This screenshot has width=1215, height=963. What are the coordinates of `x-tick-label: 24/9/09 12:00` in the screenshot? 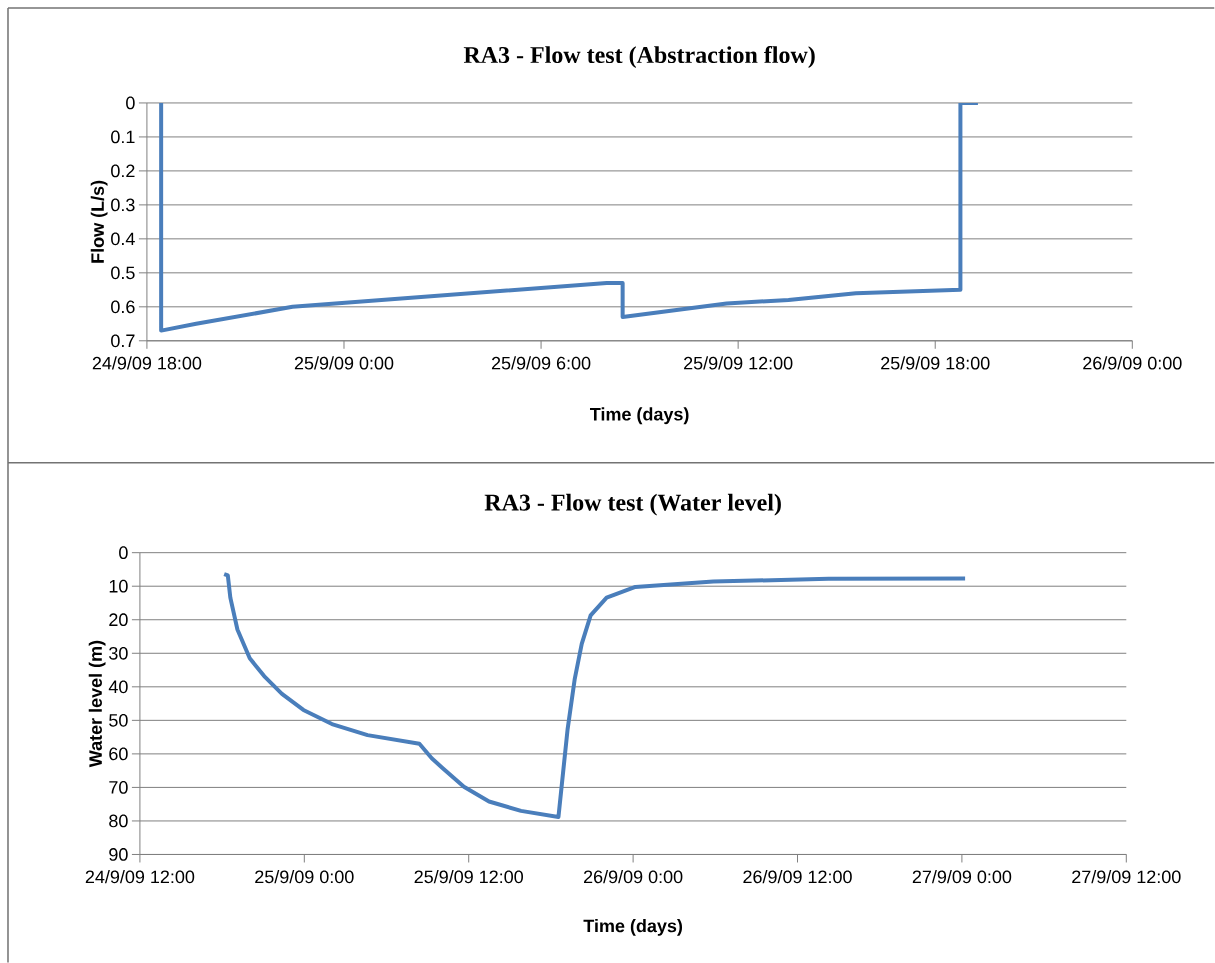 It's located at (140, 877).